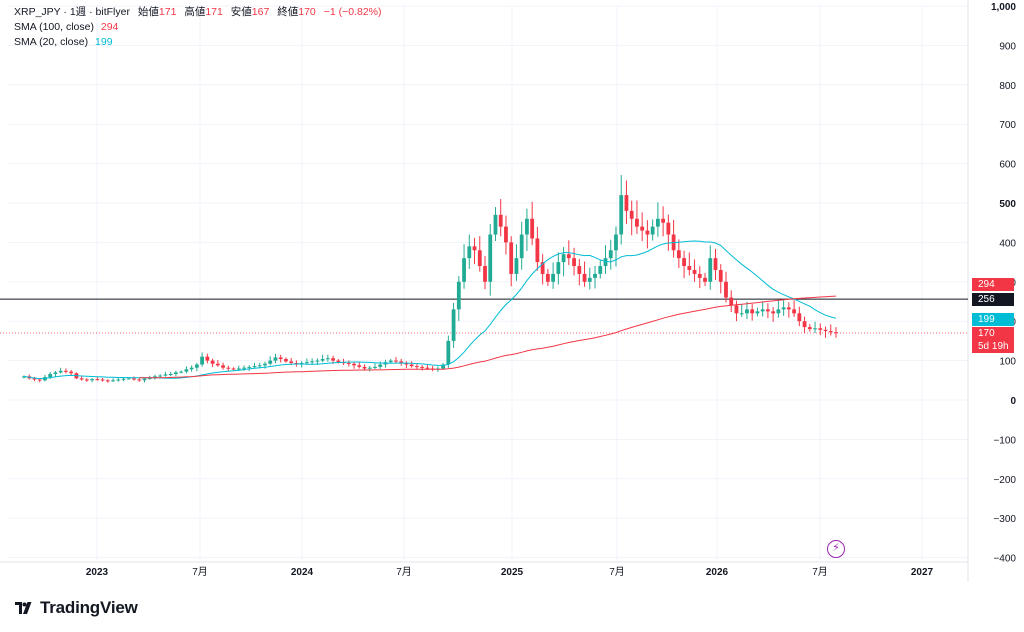 The height and width of the screenshot is (632, 1024). I want to click on y-tick-label: −200, so click(1004, 480).